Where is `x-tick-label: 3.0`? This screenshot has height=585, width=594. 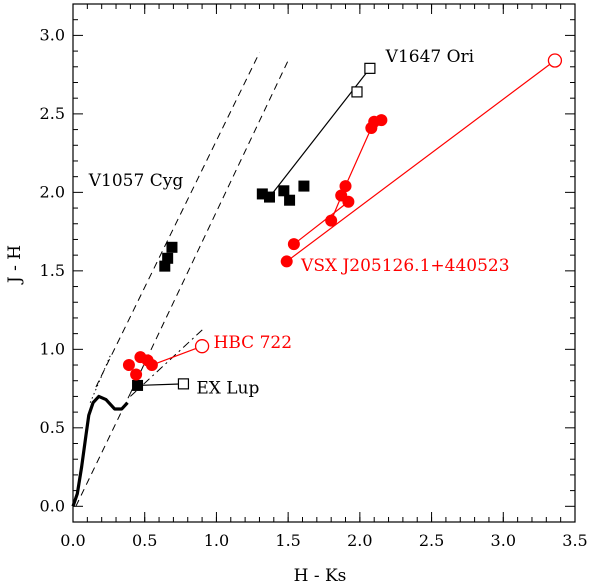 x-tick-label: 3.0 is located at coordinates (503, 540).